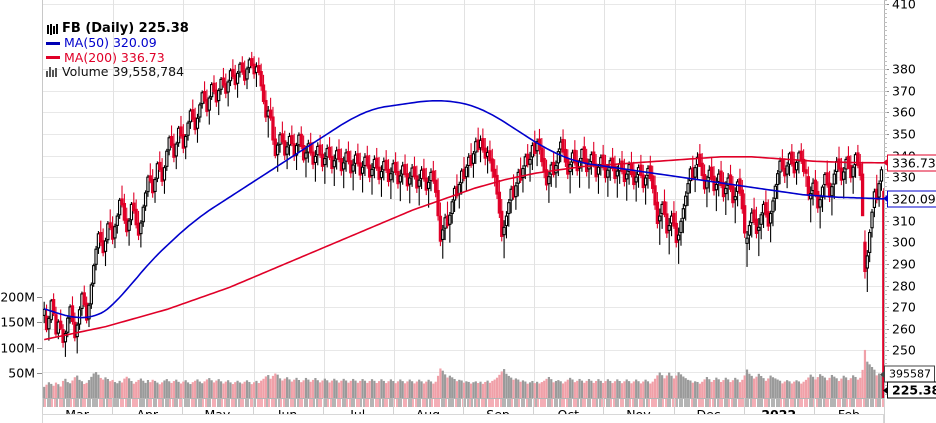 The height and width of the screenshot is (423, 936). What do you see at coordinates (117, 71) in the screenshot?
I see `legend-item-volume: Volume 39,558,784` at bounding box center [117, 71].